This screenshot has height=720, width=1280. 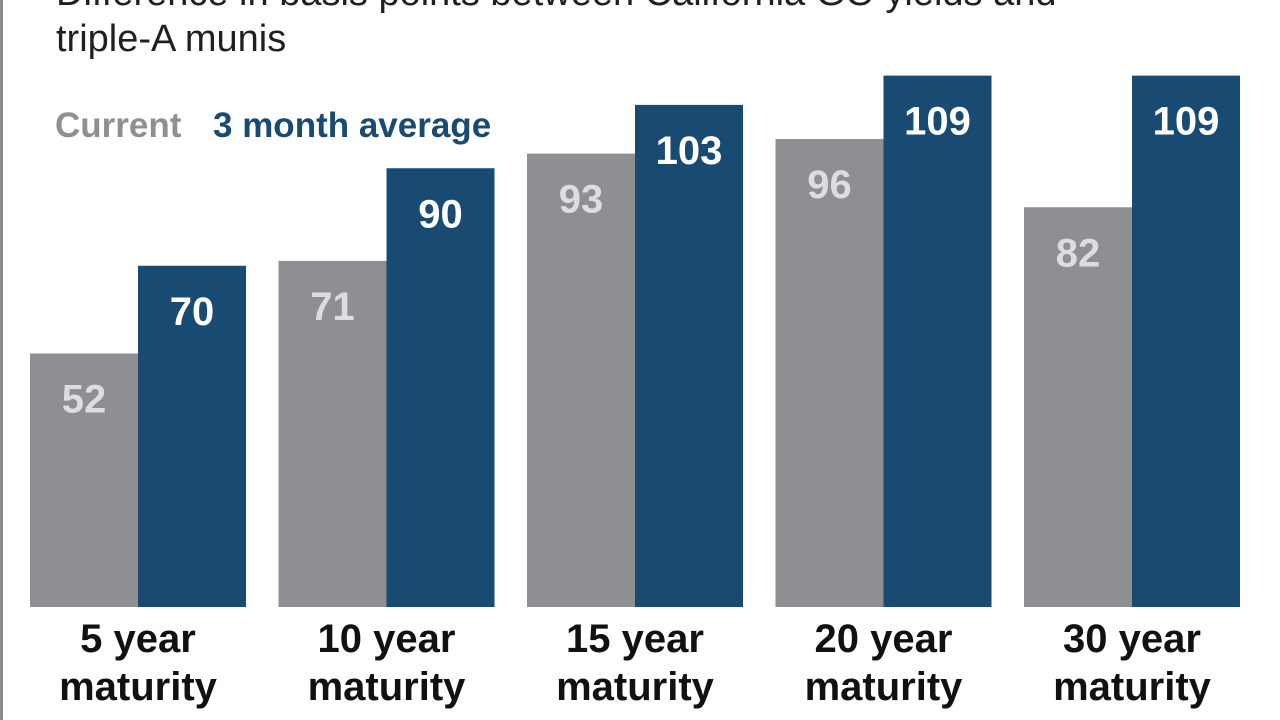 I want to click on category-label-0-line-1: 5 year, so click(x=138, y=639).